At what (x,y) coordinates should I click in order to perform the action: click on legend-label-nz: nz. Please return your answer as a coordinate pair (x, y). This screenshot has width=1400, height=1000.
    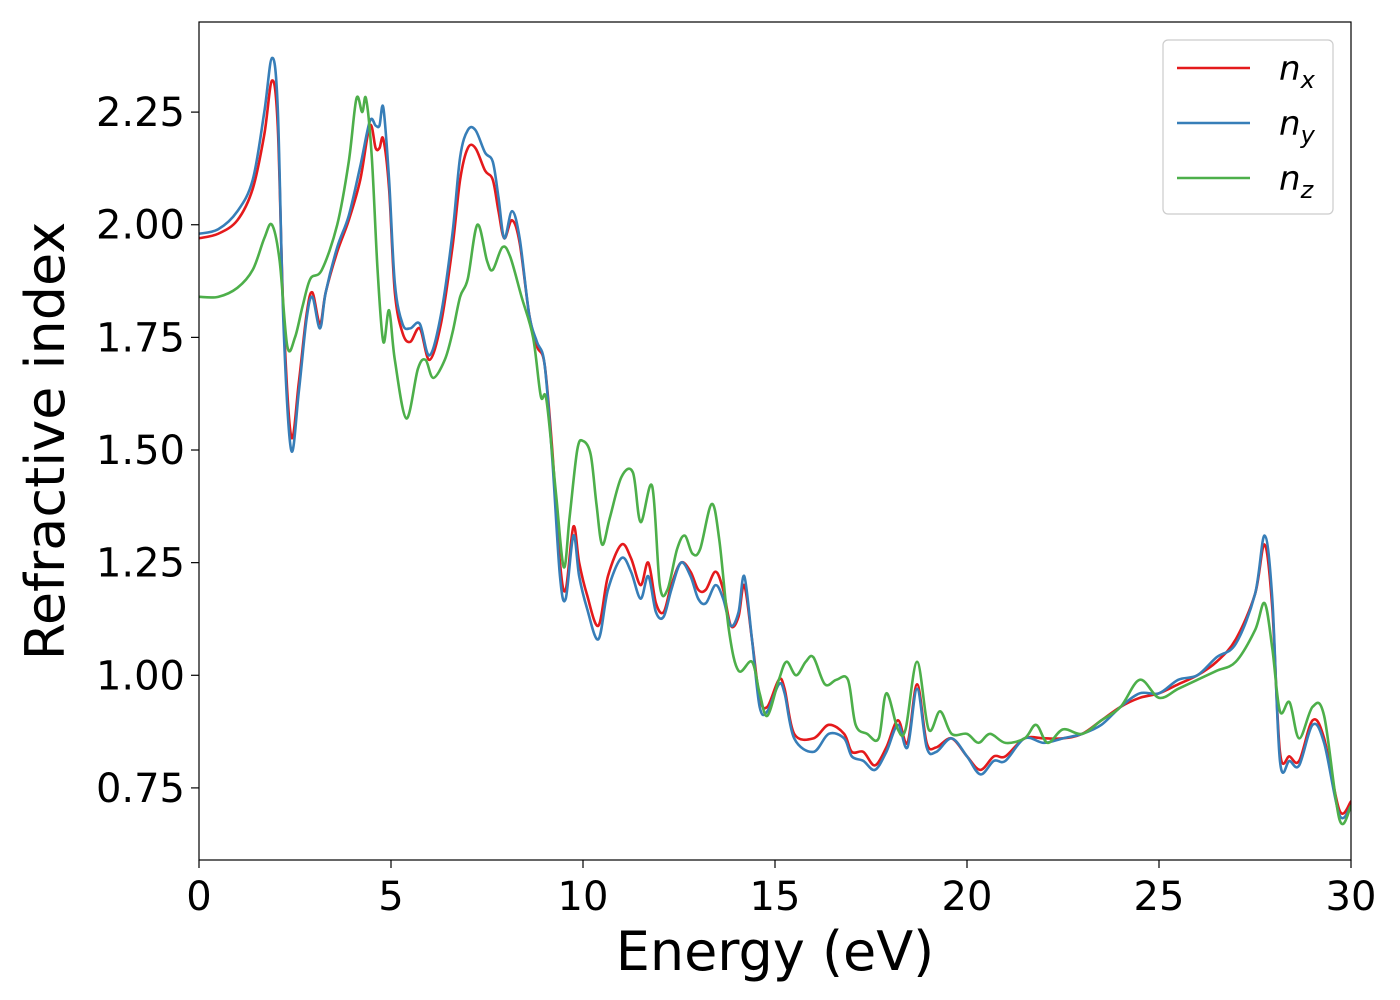
    Looking at the image, I should click on (1297, 181).